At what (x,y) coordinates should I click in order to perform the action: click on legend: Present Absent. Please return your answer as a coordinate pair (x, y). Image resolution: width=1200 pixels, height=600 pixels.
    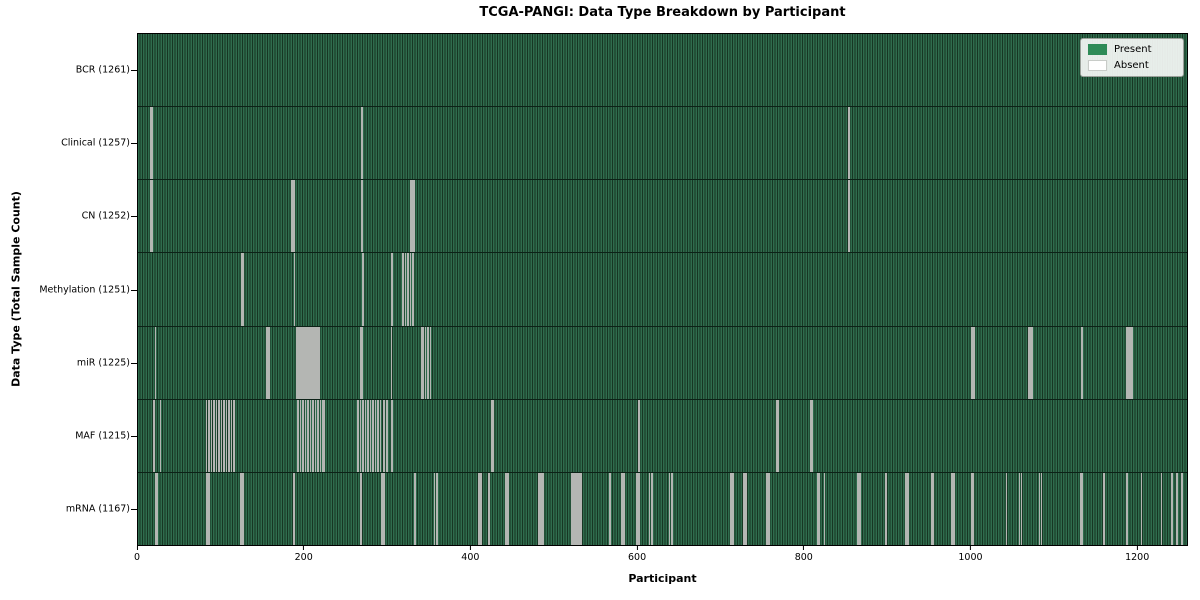
    Looking at the image, I should click on (1132, 57).